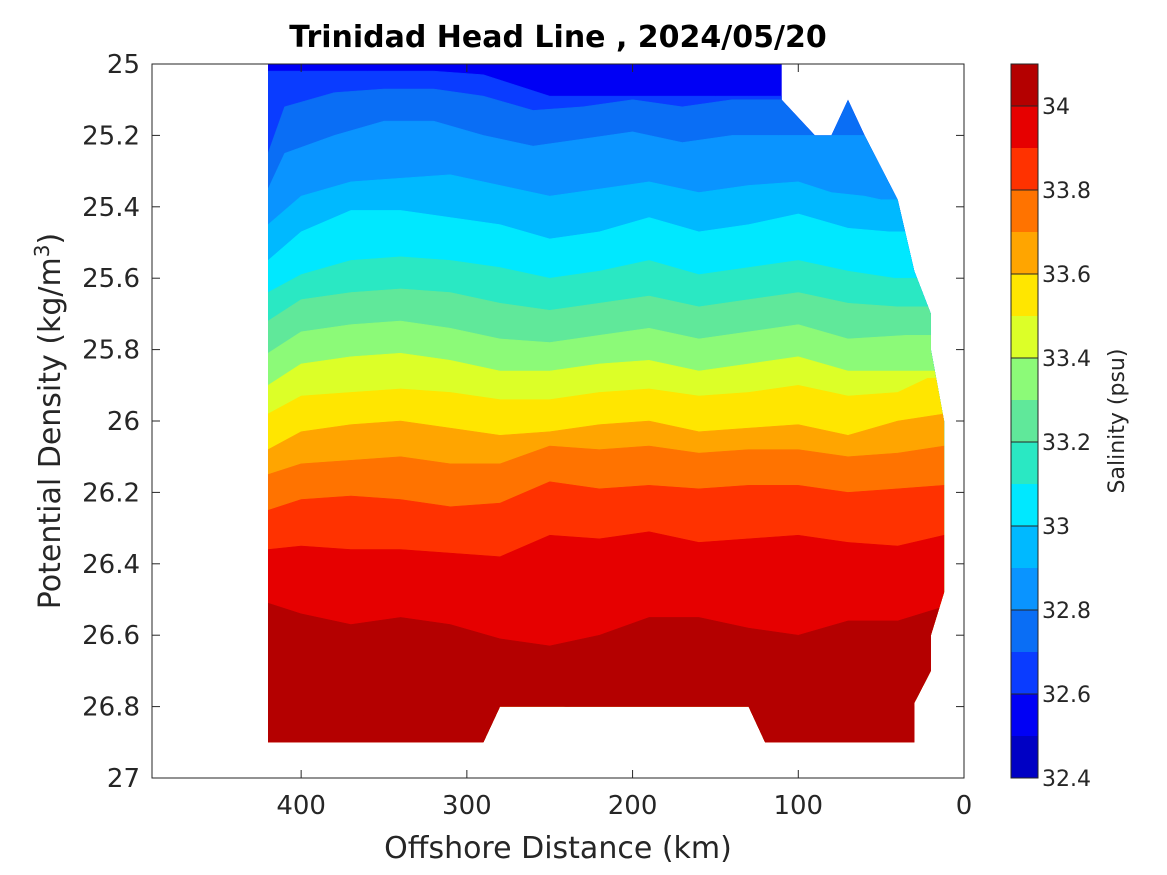 Image resolution: width=1167 pixels, height=875 pixels. What do you see at coordinates (50, 239) in the screenshot?
I see `y-axis-label-close: )` at bounding box center [50, 239].